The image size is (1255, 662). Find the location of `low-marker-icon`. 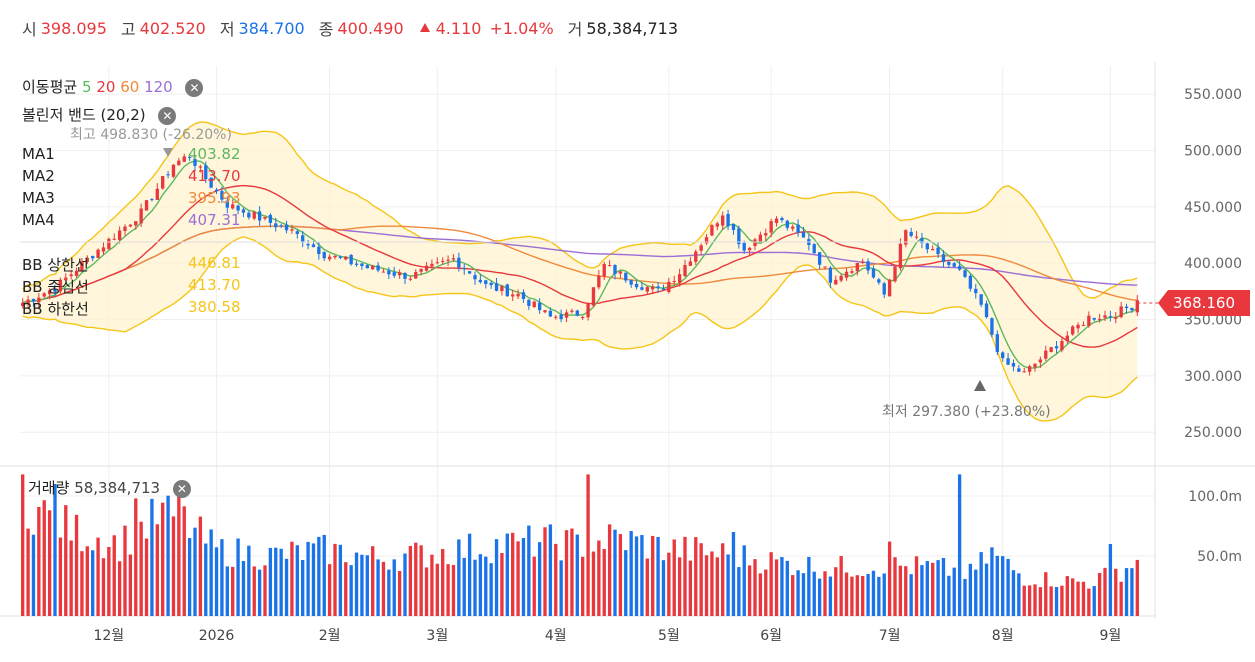

low-marker-icon is located at coordinates (980, 385).